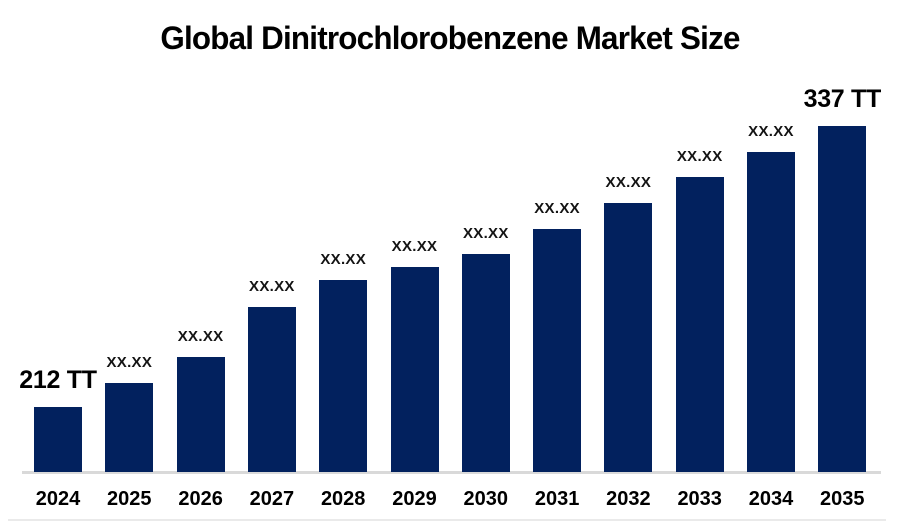 Image resolution: width=900 pixels, height=525 pixels. What do you see at coordinates (58, 439) in the screenshot?
I see `bar-2024` at bounding box center [58, 439].